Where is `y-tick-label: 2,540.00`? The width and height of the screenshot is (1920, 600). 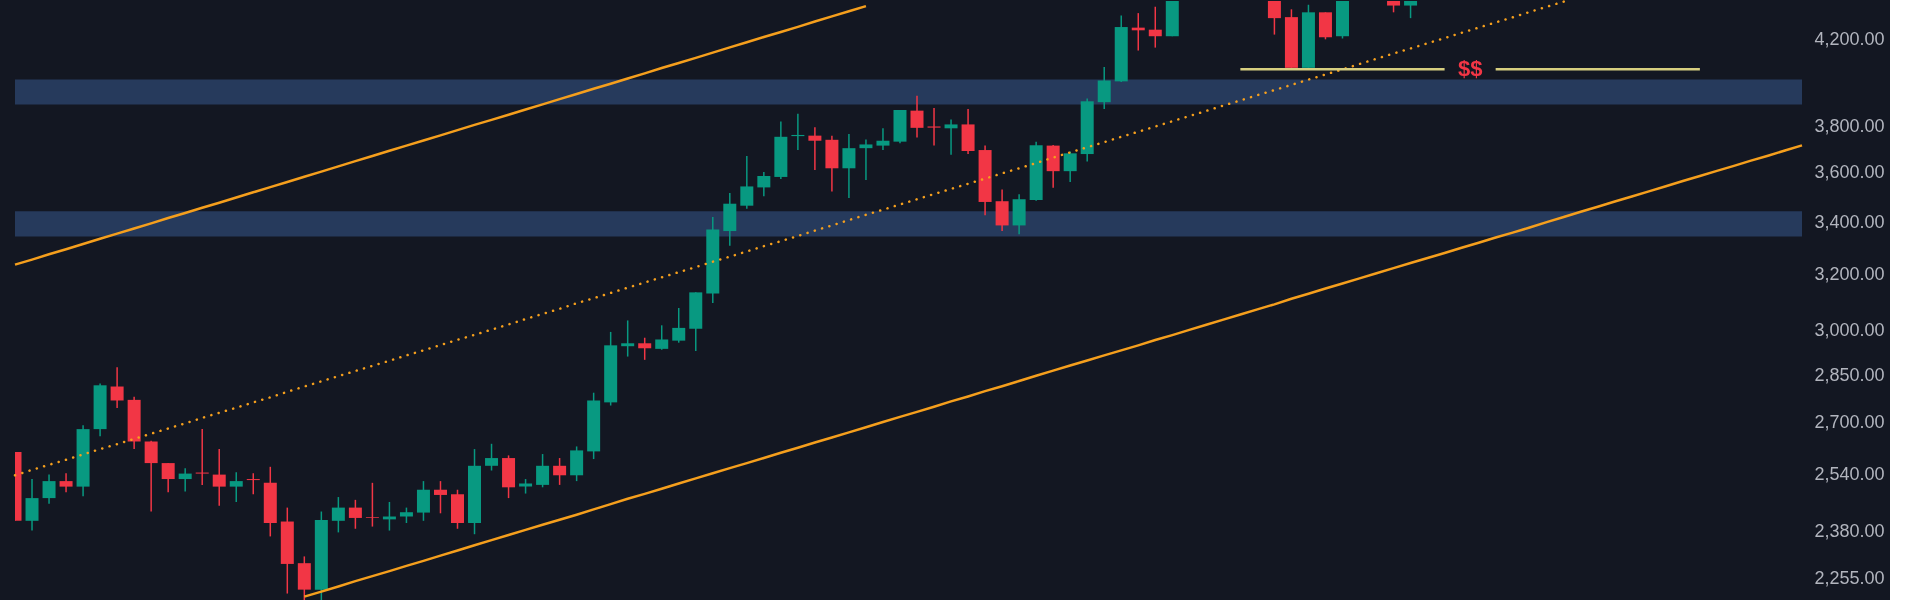
y-tick-label: 2,540.00 is located at coordinates (1849, 474).